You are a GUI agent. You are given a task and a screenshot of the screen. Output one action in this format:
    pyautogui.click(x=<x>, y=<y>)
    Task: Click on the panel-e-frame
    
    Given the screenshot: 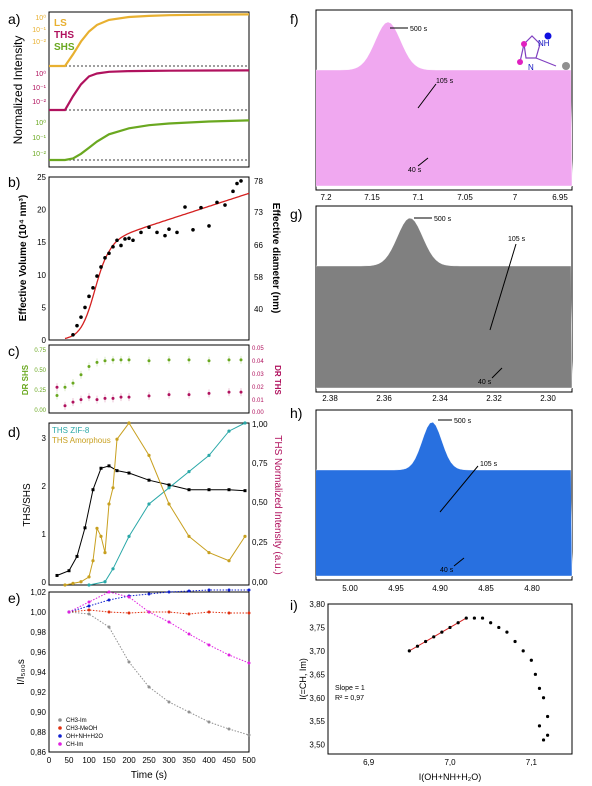 What is the action you would take?
    pyautogui.click(x=149, y=672)
    